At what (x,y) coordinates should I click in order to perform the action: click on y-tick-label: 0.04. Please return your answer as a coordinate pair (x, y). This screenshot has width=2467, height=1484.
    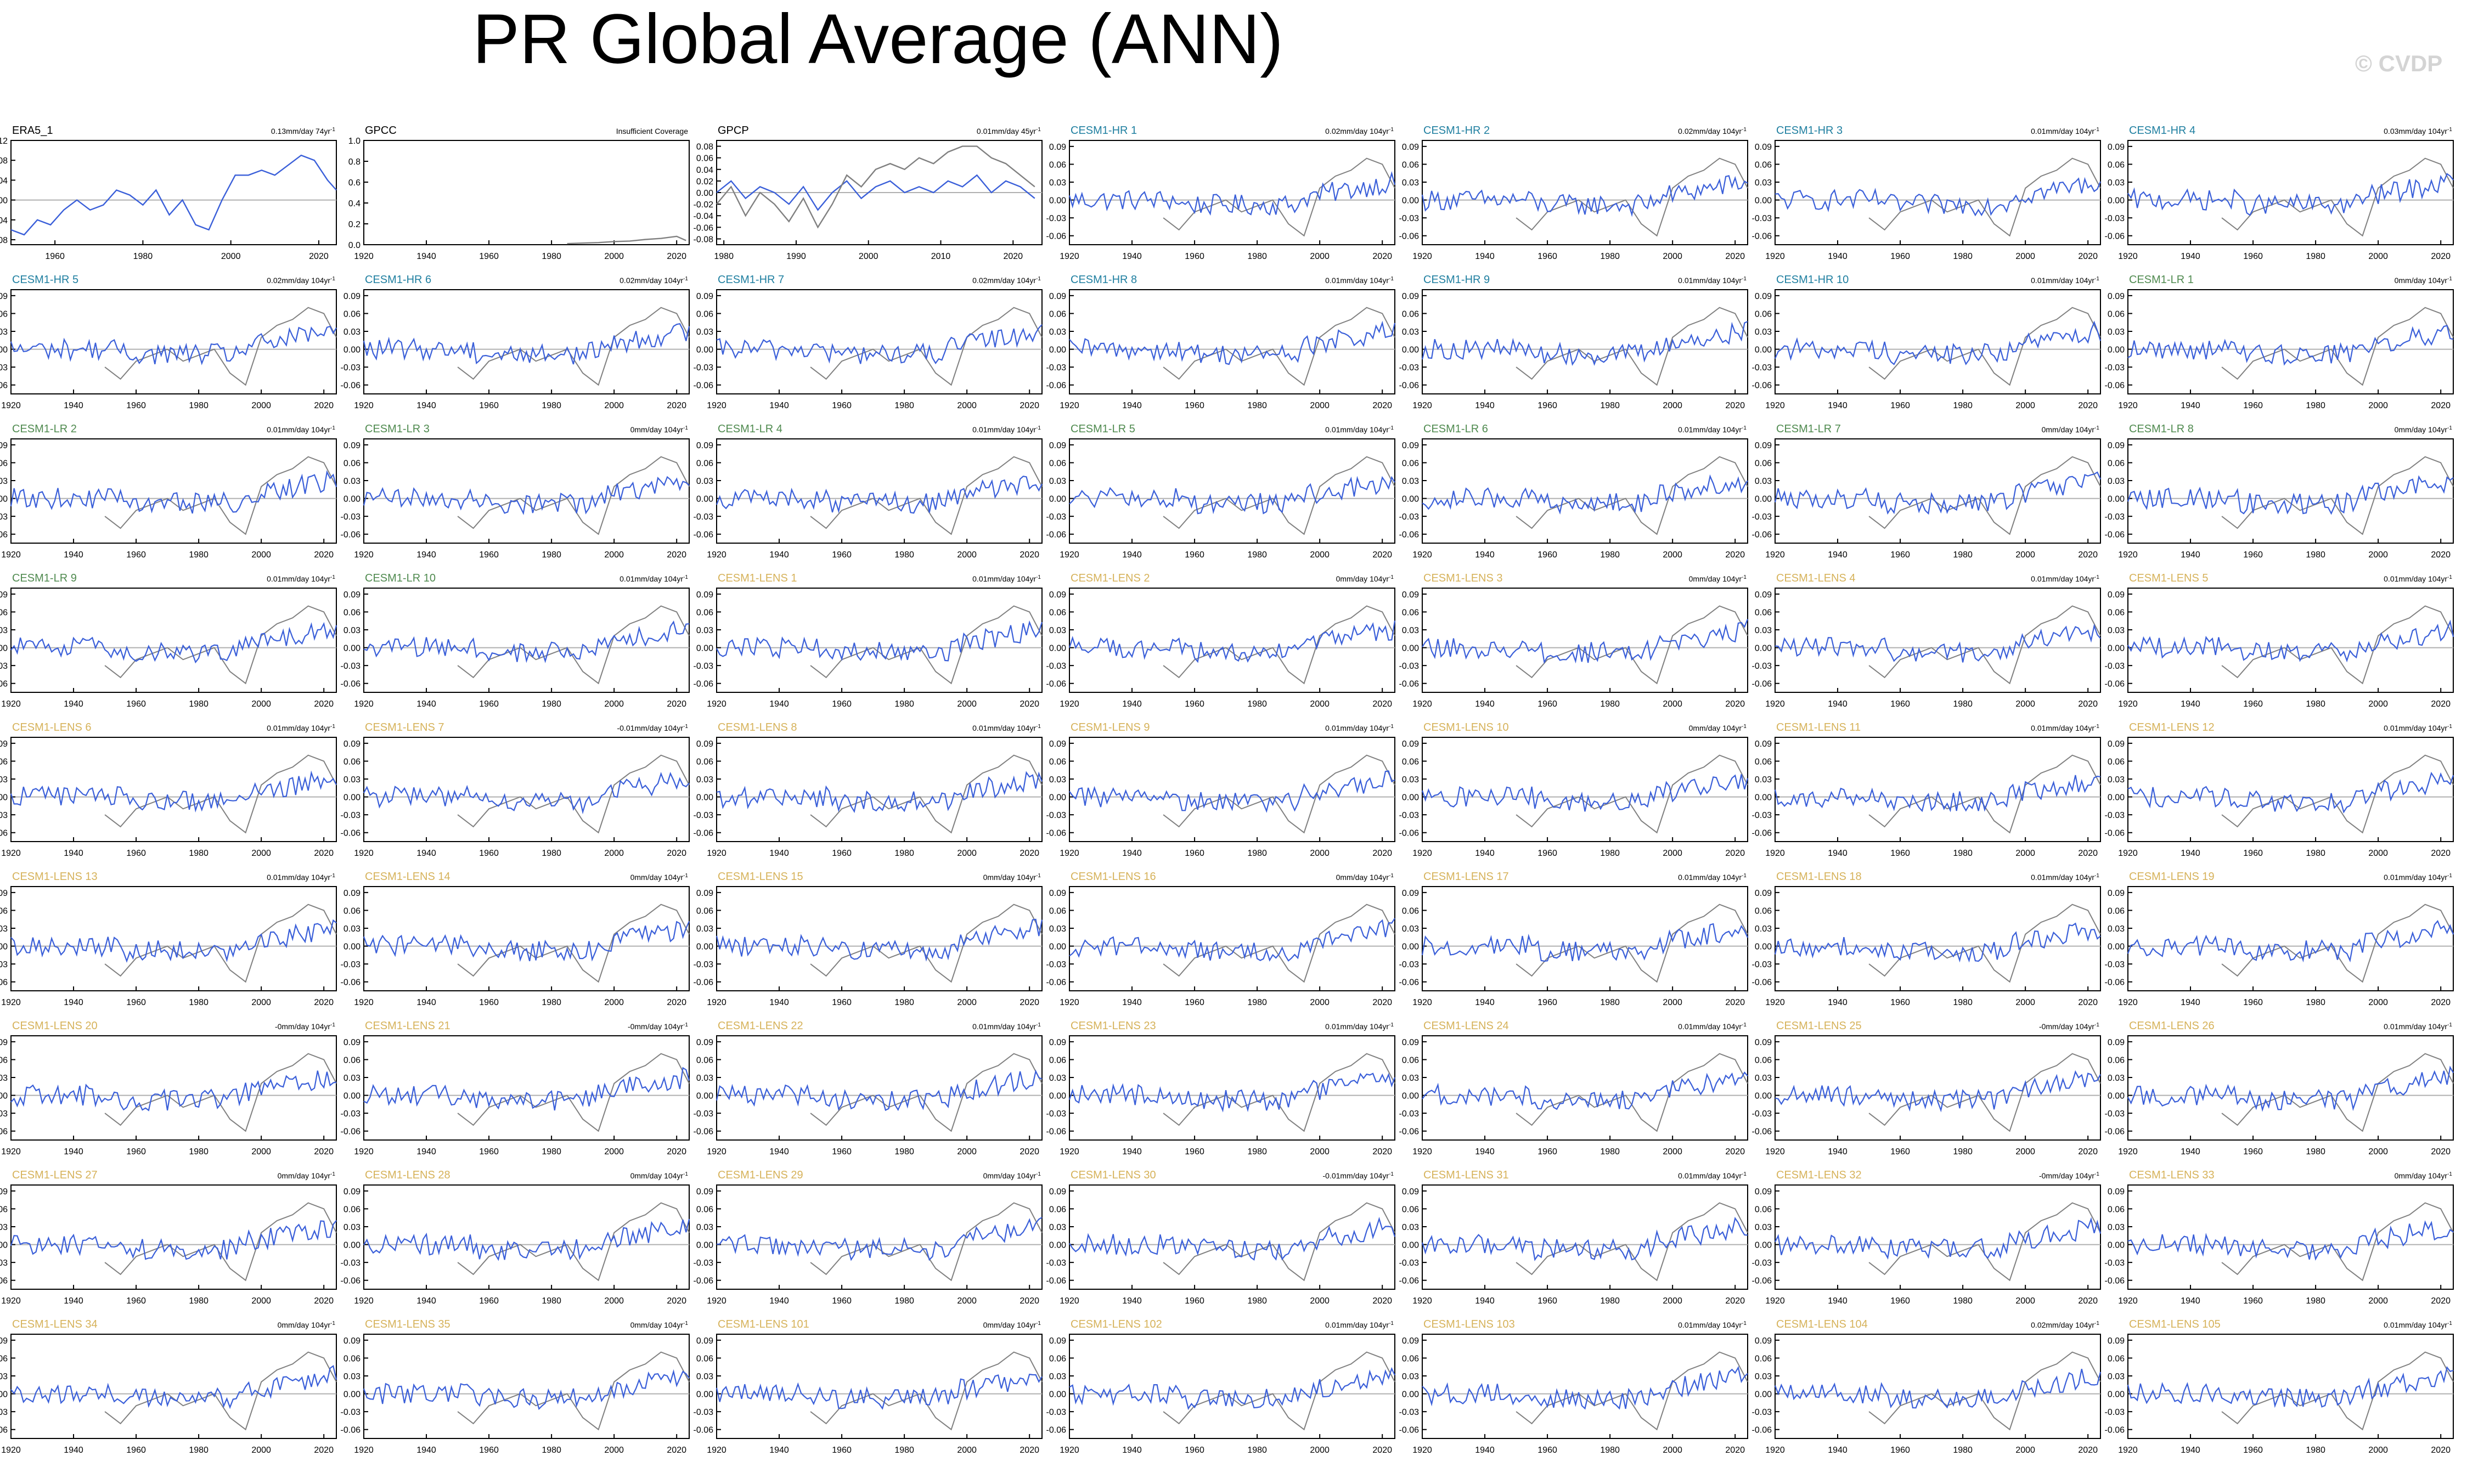
    Looking at the image, I should click on (4, 180).